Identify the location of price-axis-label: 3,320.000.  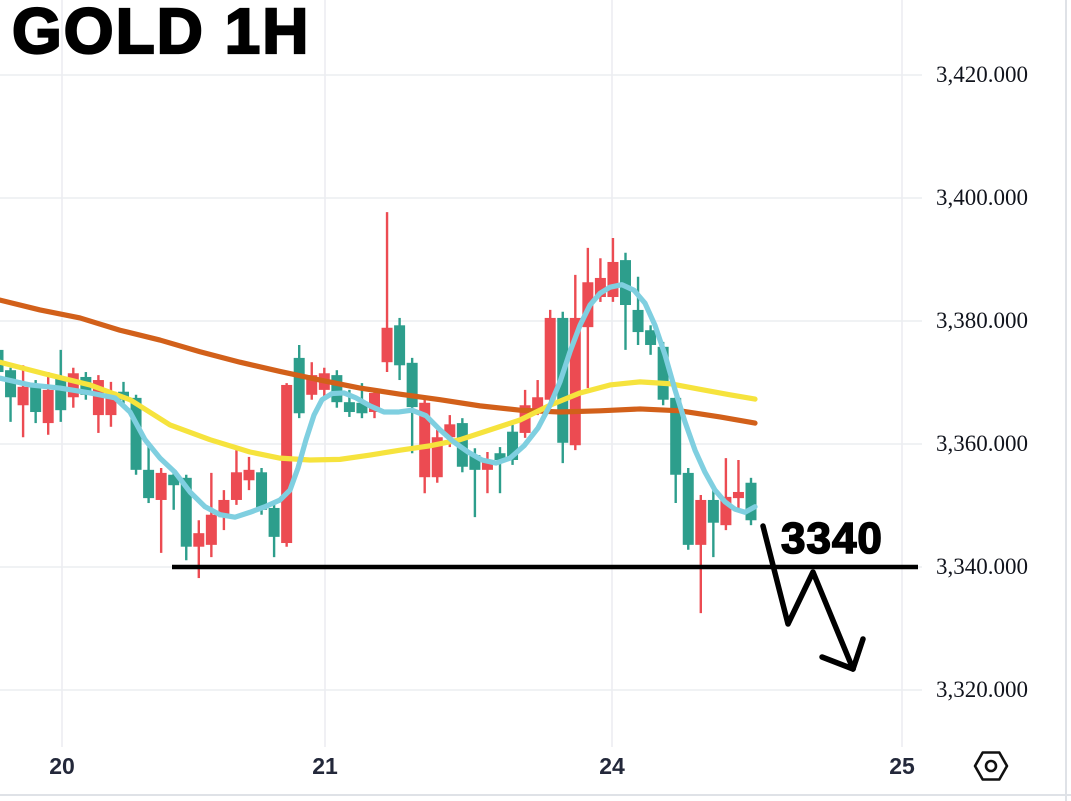
(982, 689).